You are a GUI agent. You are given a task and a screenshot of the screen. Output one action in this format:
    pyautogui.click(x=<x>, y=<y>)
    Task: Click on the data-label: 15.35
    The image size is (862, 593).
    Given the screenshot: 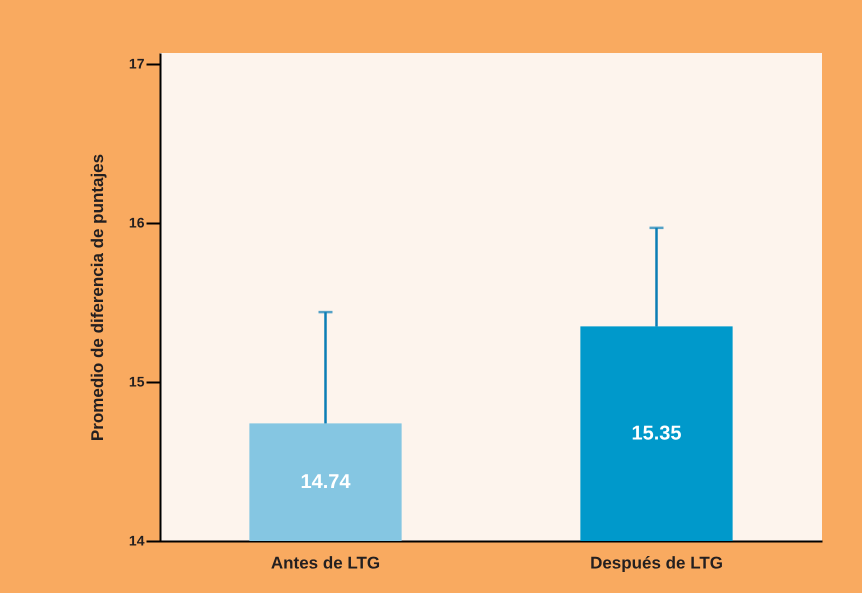 What is the action you would take?
    pyautogui.click(x=656, y=433)
    